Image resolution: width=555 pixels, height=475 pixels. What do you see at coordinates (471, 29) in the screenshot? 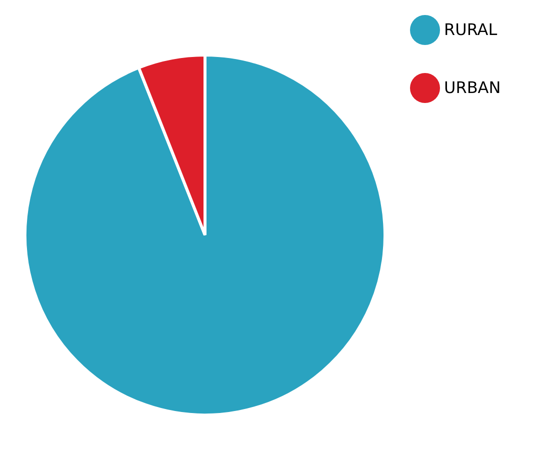
I see `legend-label: RURAL` at bounding box center [471, 29].